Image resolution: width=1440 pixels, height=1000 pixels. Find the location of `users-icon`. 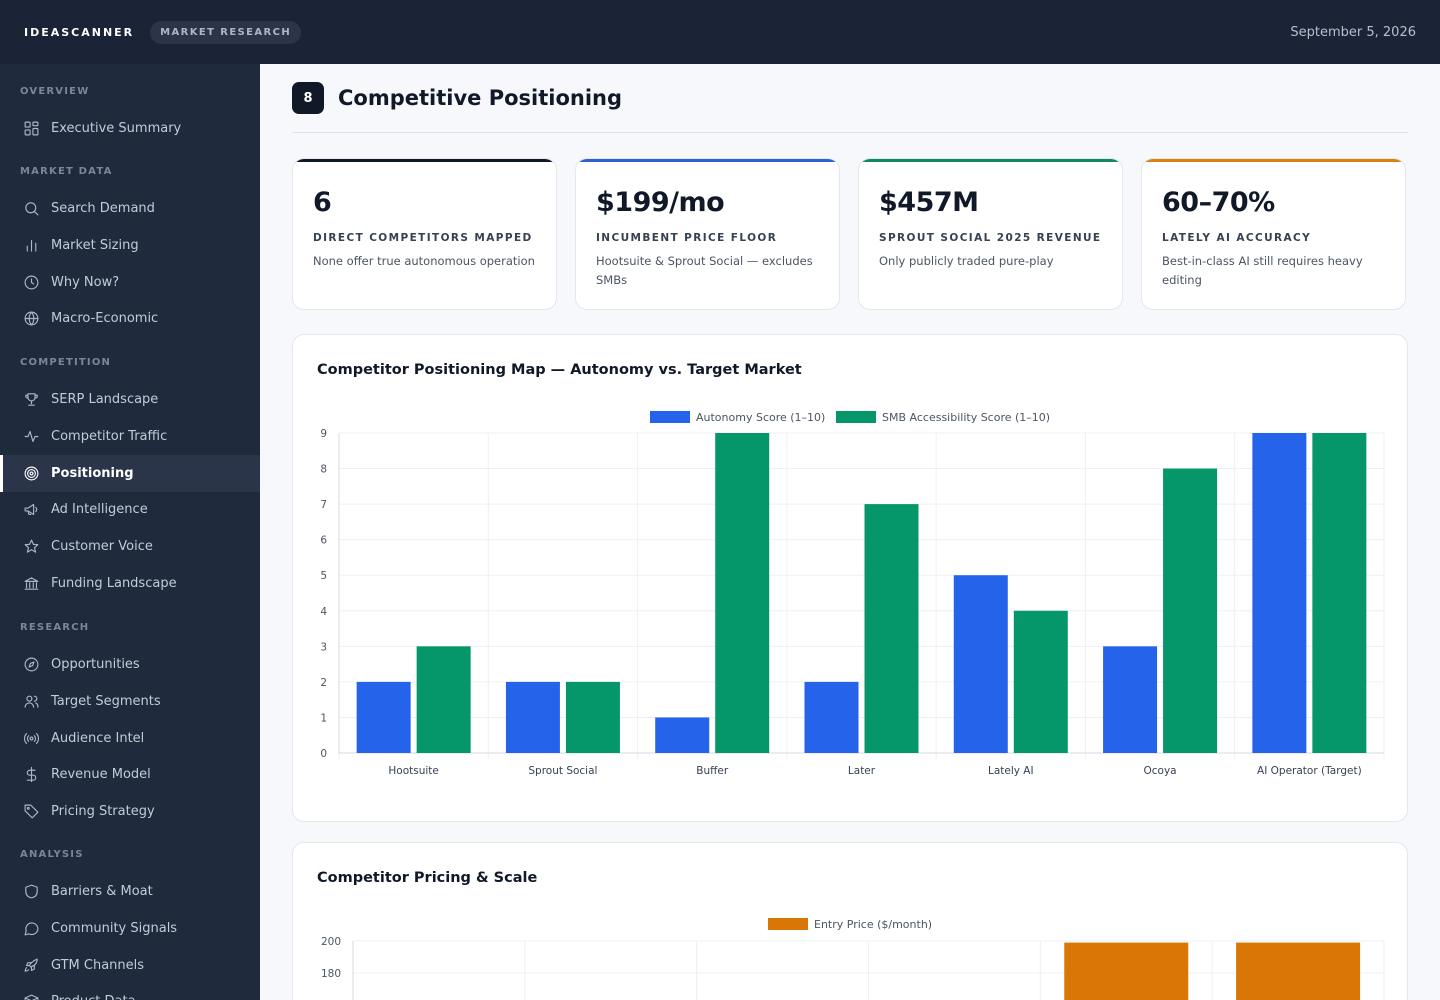

users-icon is located at coordinates (31, 701).